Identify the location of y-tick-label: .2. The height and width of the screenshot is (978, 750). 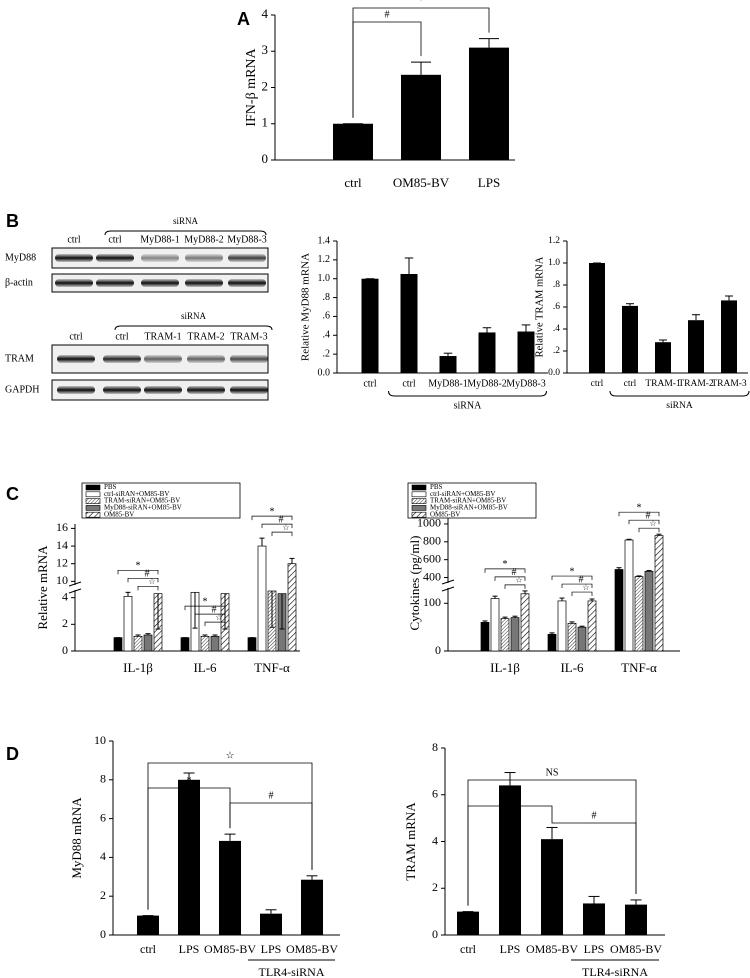
(327, 353).